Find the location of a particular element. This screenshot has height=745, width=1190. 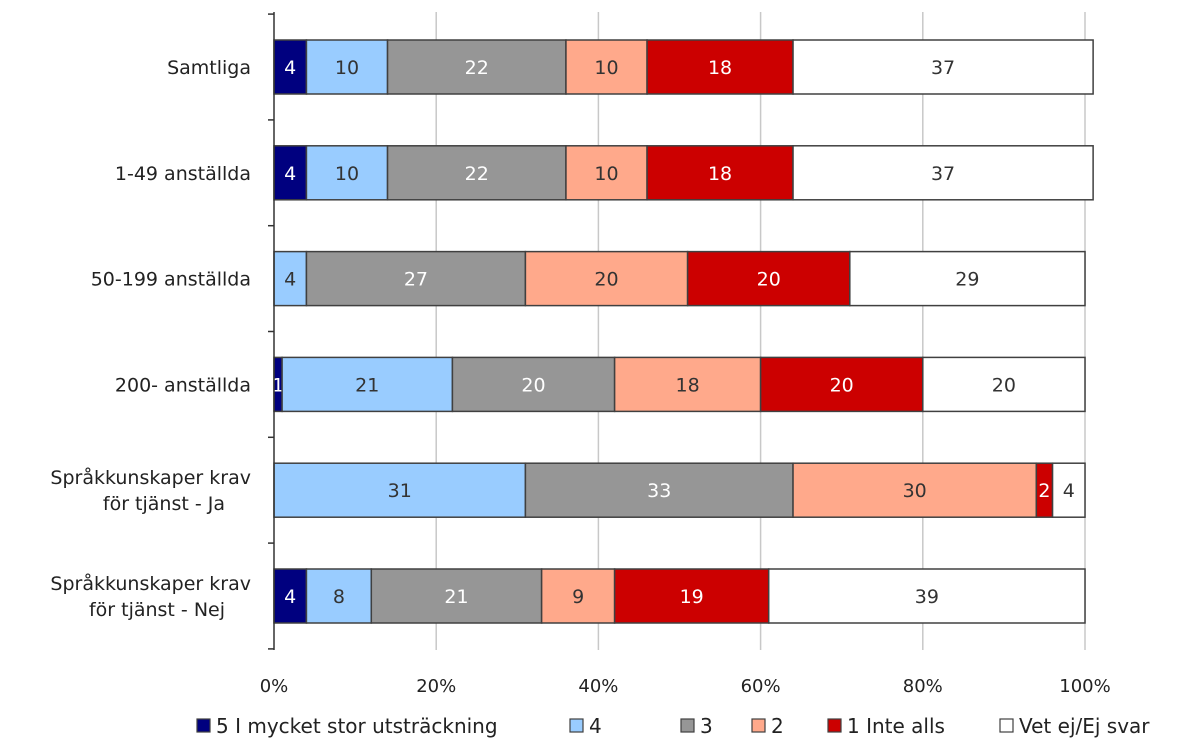

category-label: Språkkunskaper krav för tjänst - Ja is located at coordinates (150, 490).